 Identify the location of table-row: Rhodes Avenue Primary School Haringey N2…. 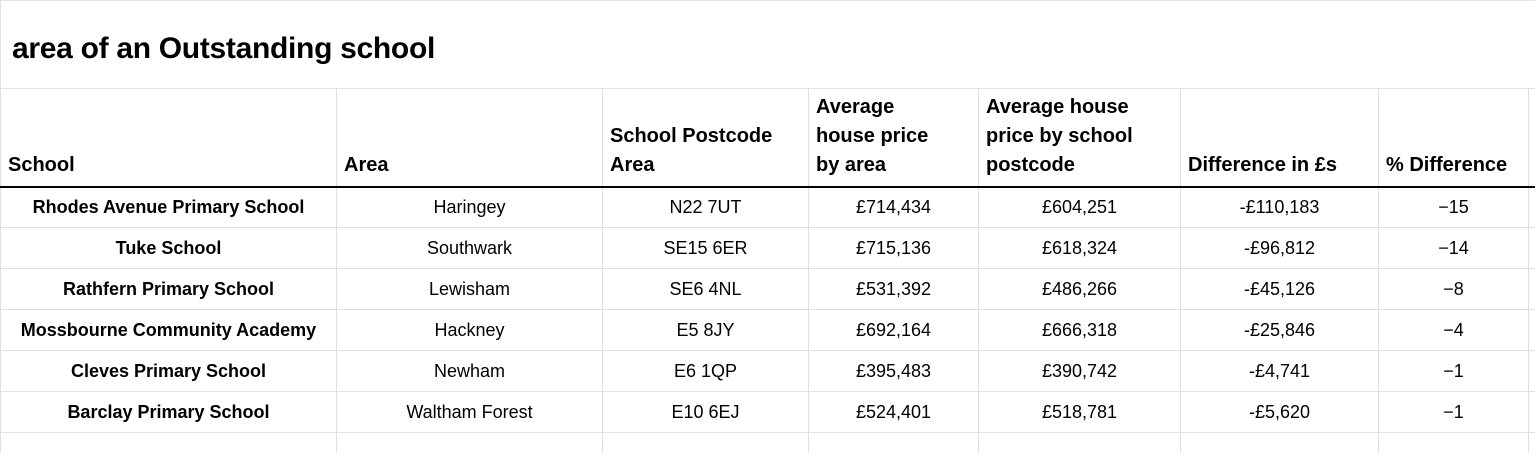
(768, 207).